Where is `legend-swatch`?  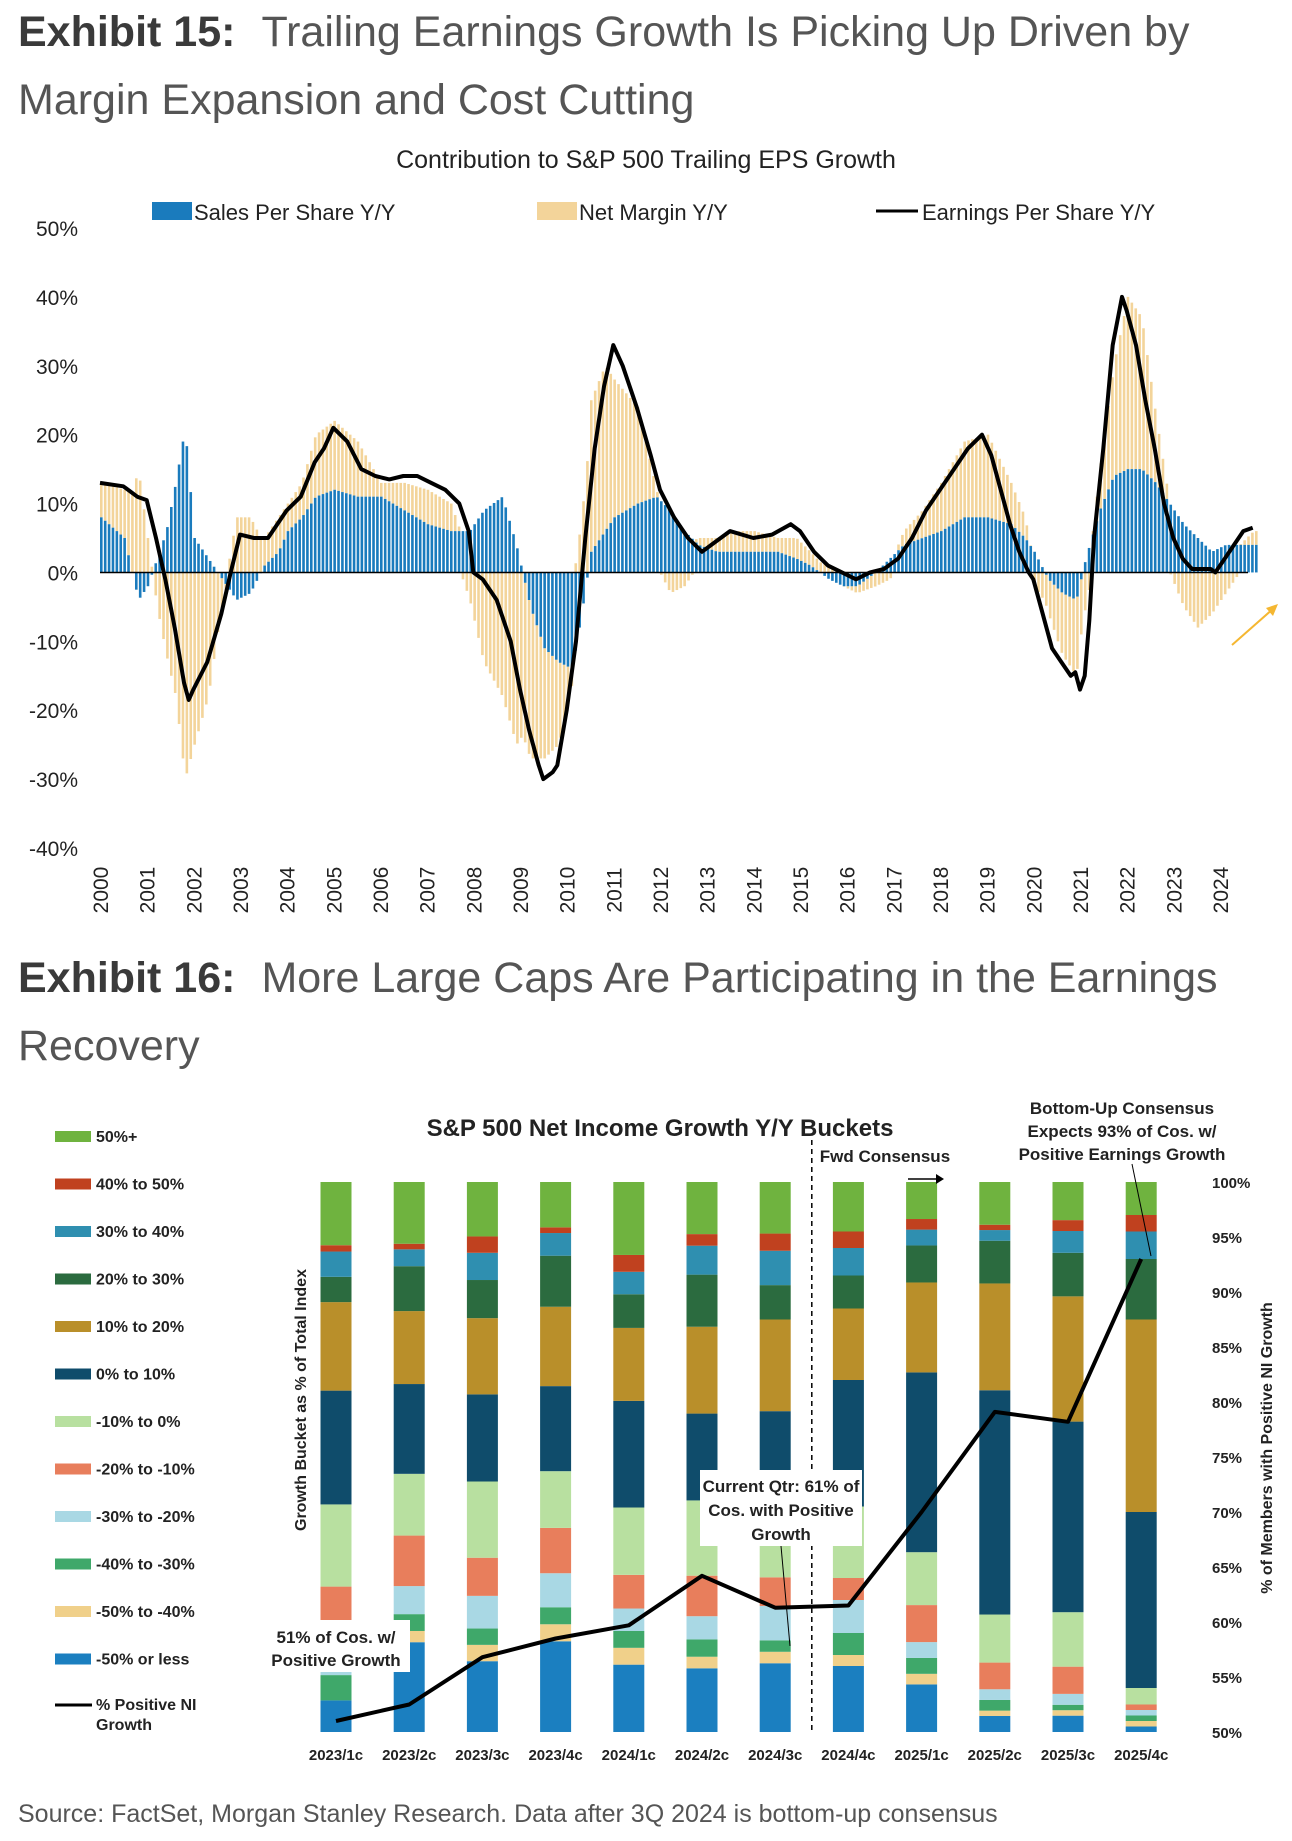
legend-swatch is located at coordinates (73, 1516).